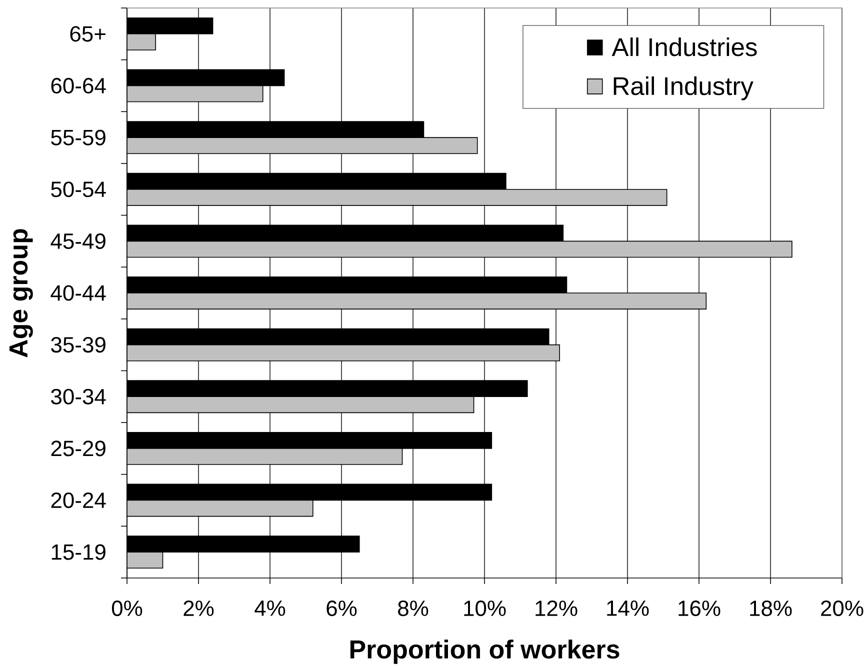  Describe the element at coordinates (127, 608) in the screenshot. I see `x-tick-label: 0%` at that location.